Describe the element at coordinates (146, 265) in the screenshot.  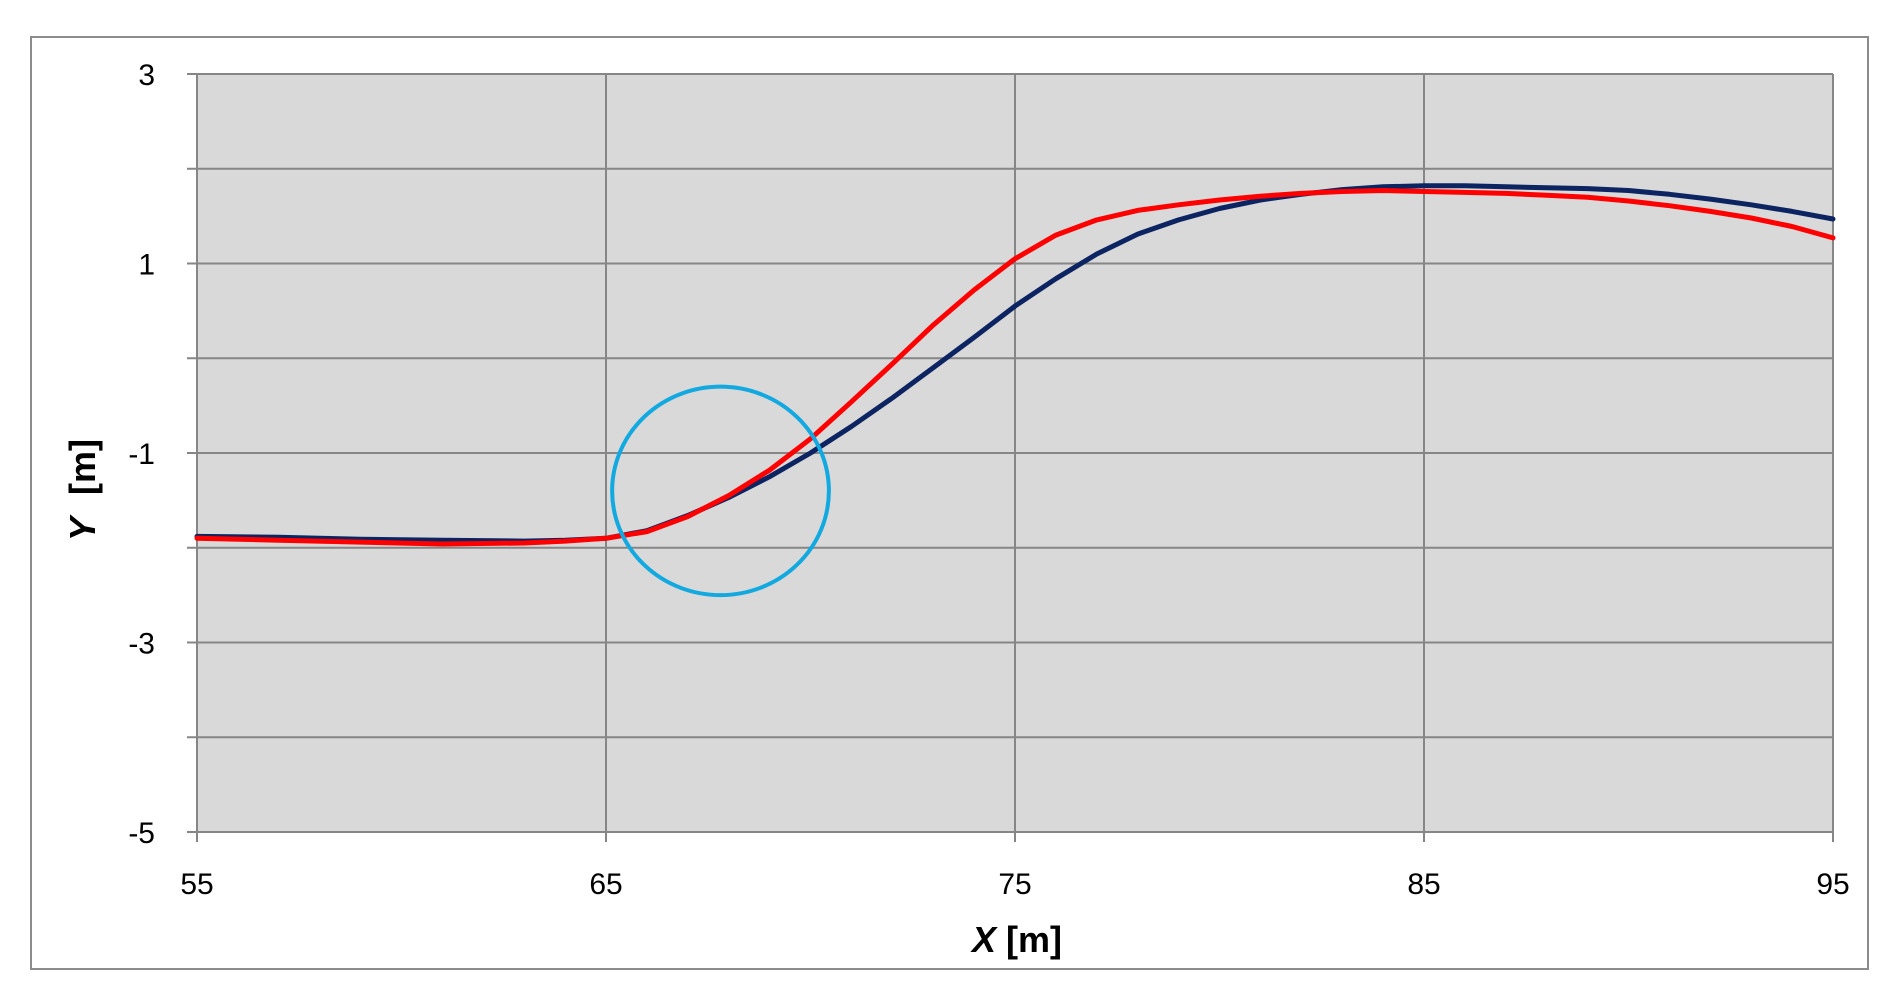
I see `y-tick-label: 1` at that location.